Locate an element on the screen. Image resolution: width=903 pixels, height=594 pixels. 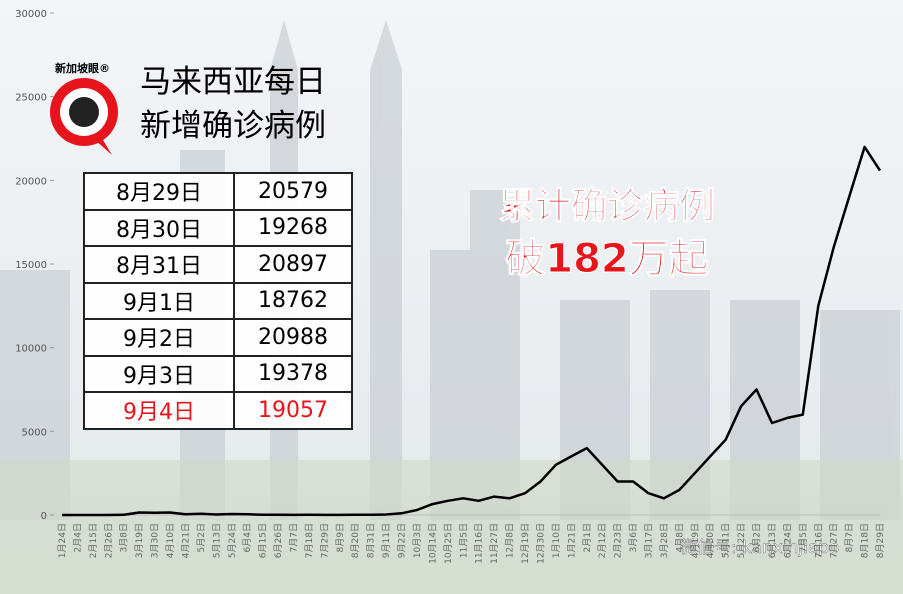
table-row: 9月2日 20988 is located at coordinates (218, 337).